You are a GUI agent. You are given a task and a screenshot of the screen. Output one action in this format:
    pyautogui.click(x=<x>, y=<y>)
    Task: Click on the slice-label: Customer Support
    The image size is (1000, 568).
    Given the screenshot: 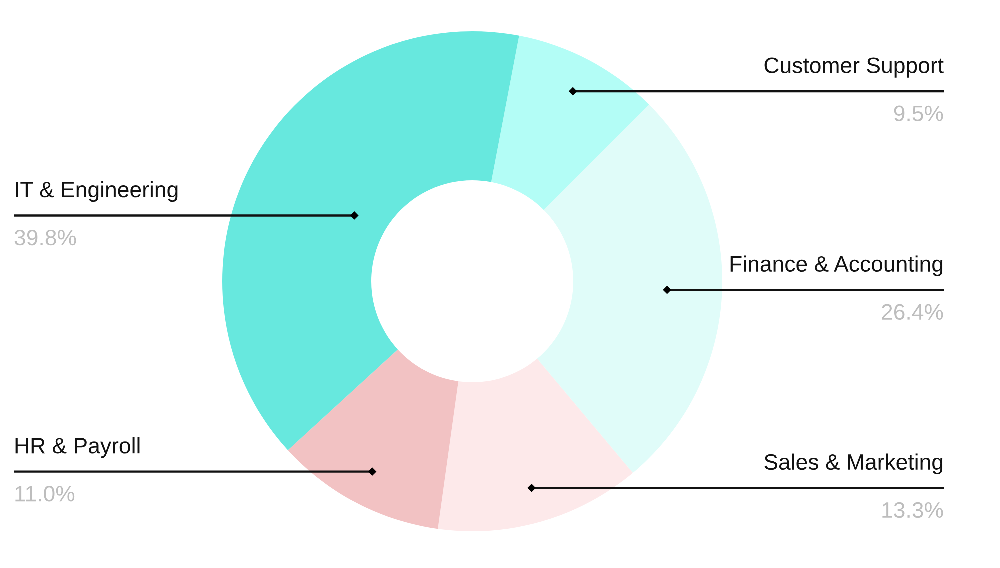 What is the action you would take?
    pyautogui.click(x=854, y=68)
    